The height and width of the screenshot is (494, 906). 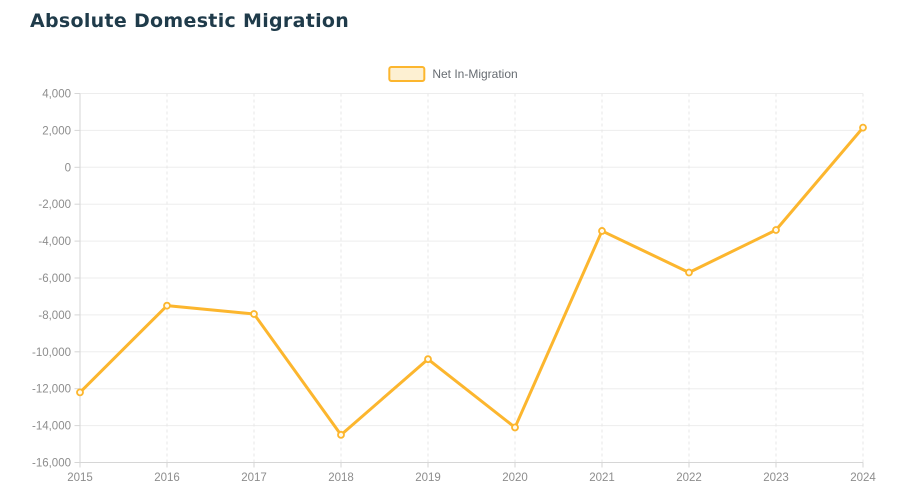 I want to click on y-tick-label: -12,000, so click(x=51, y=390).